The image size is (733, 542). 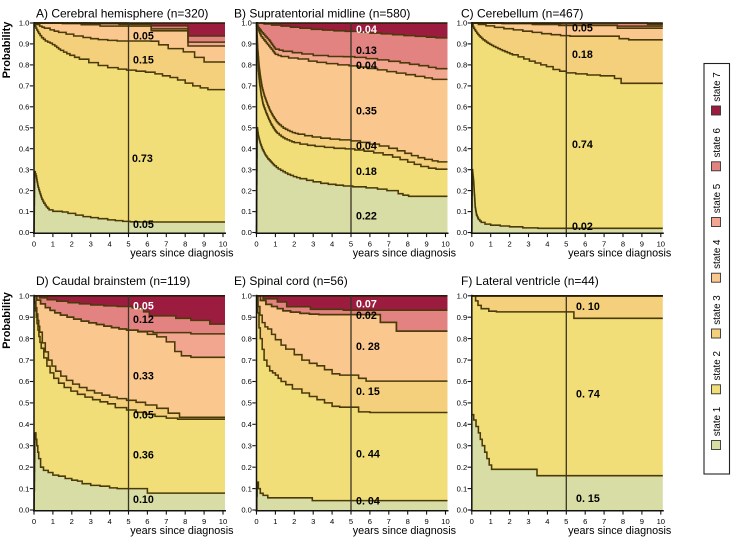 What do you see at coordinates (588, 499) in the screenshot?
I see `svg-text: 0. 15` at bounding box center [588, 499].